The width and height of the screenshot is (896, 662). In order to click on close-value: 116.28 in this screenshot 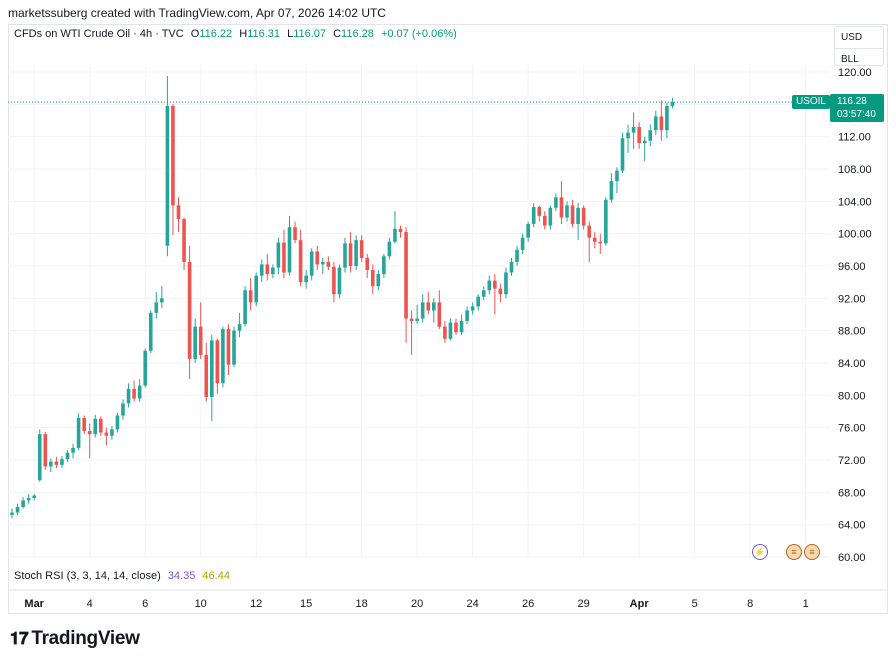, I will do `click(357, 34)`.